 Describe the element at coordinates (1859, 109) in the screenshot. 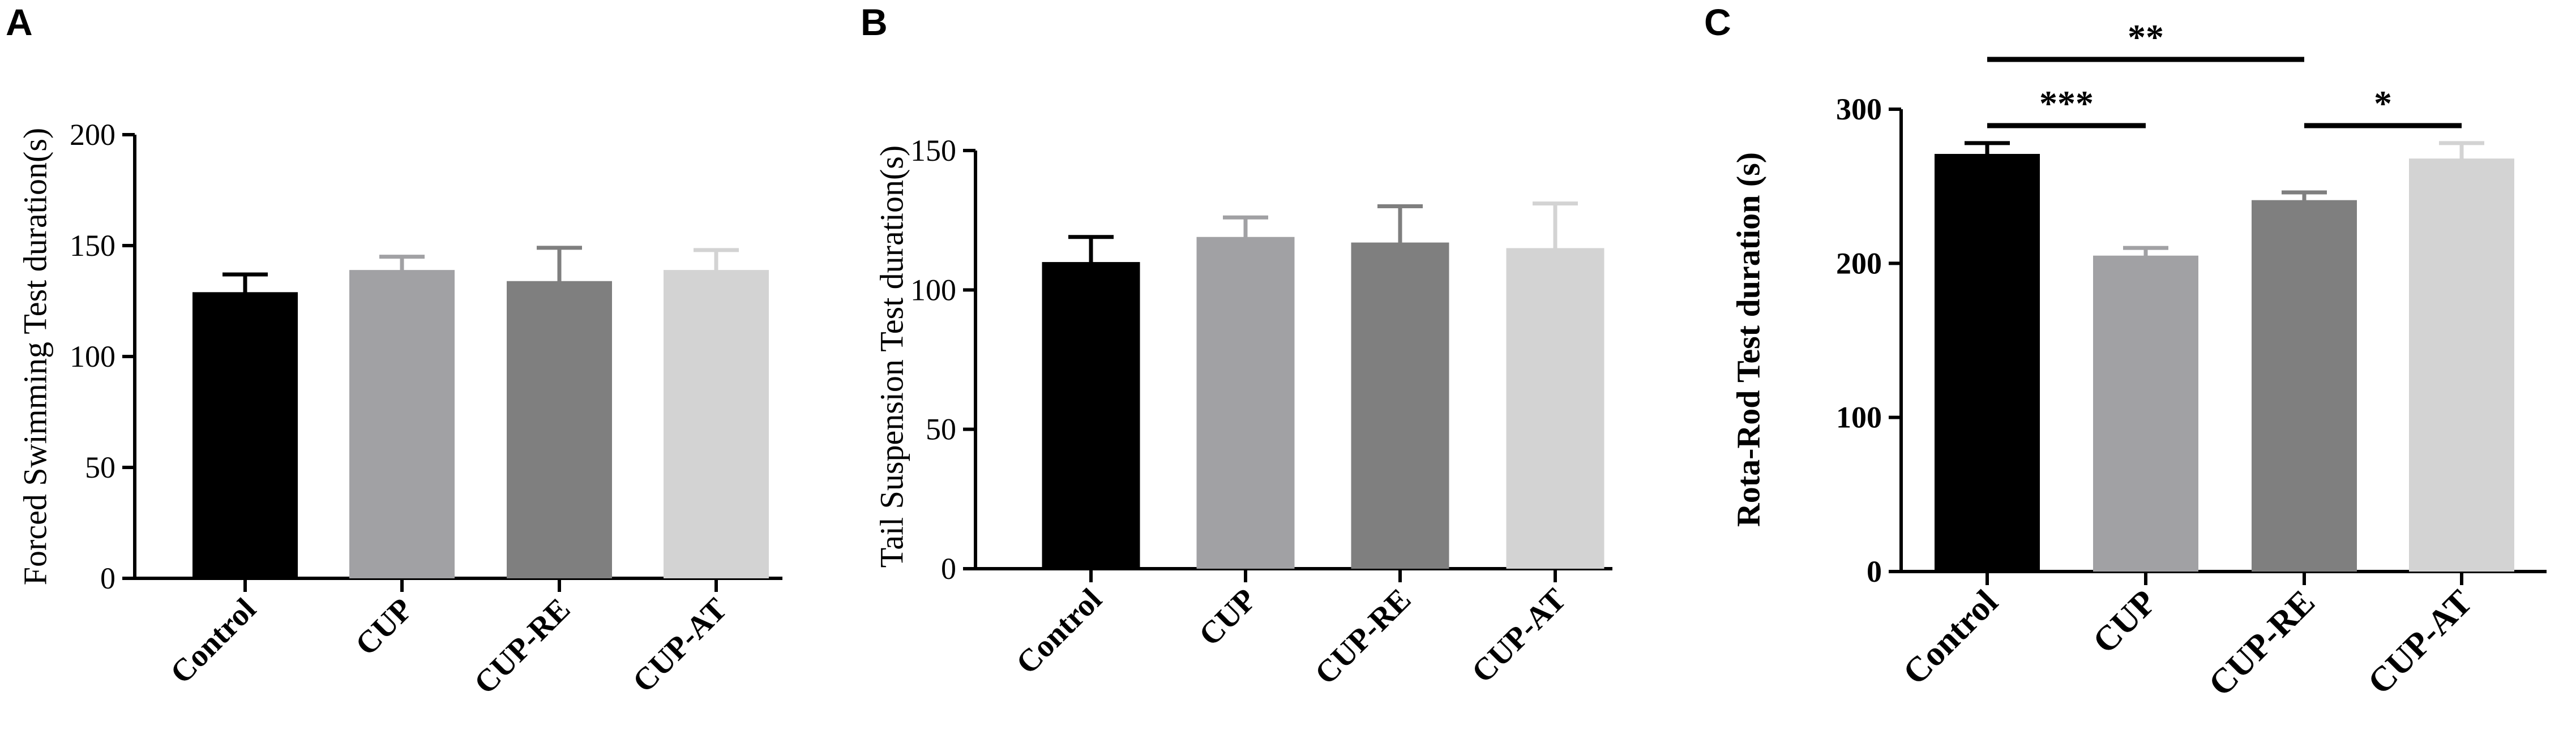

I see `panel-c-y-tick-label: 300` at that location.